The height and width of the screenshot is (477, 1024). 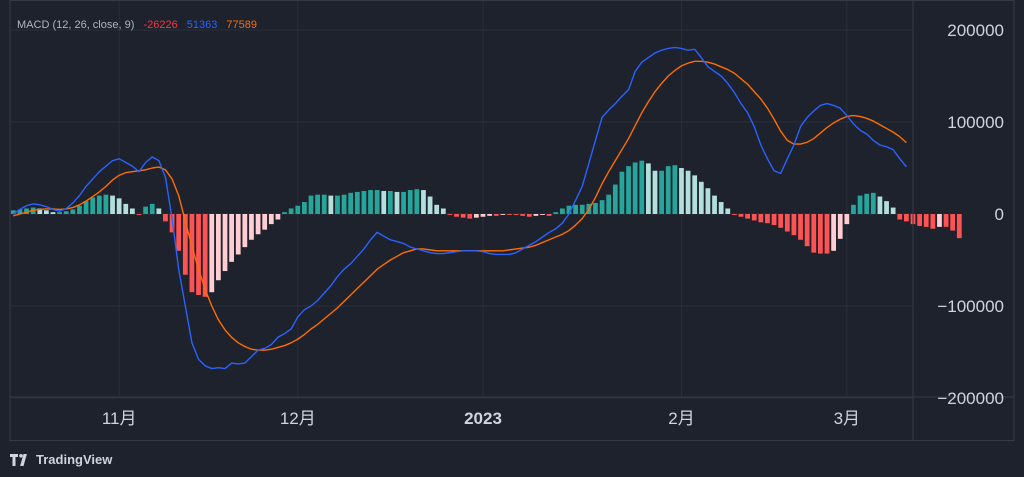 I want to click on x-tick-label: 3月, so click(x=847, y=418).